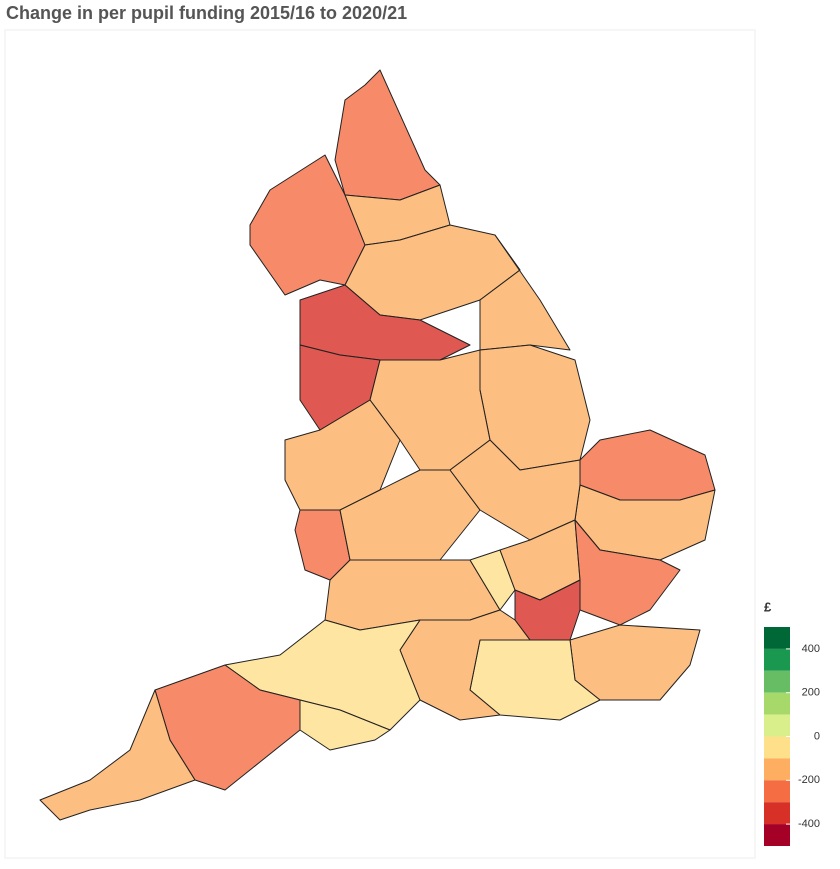 The image size is (840, 869). I want to click on legend-tick-label: 200, so click(811, 693).